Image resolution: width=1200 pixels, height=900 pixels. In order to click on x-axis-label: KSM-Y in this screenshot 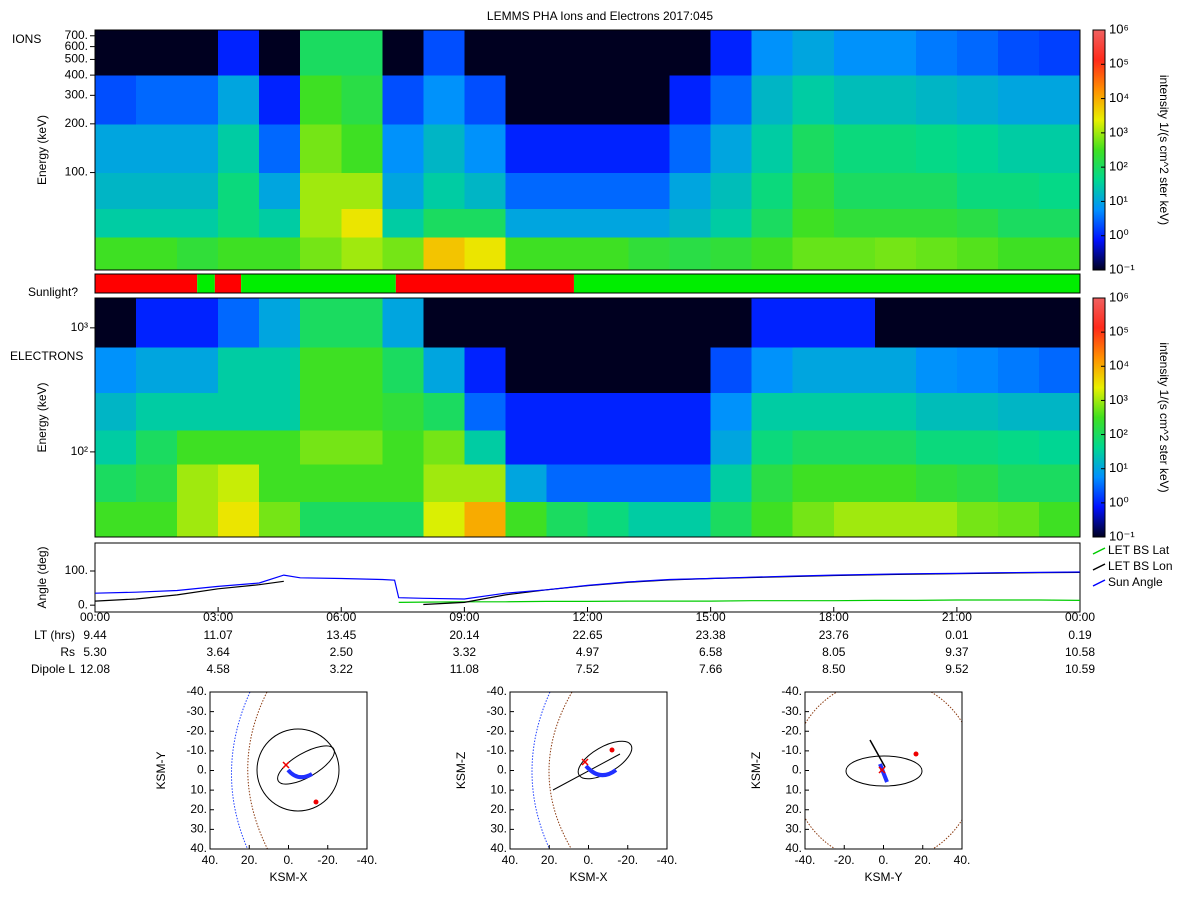, I will do `click(883, 877)`.